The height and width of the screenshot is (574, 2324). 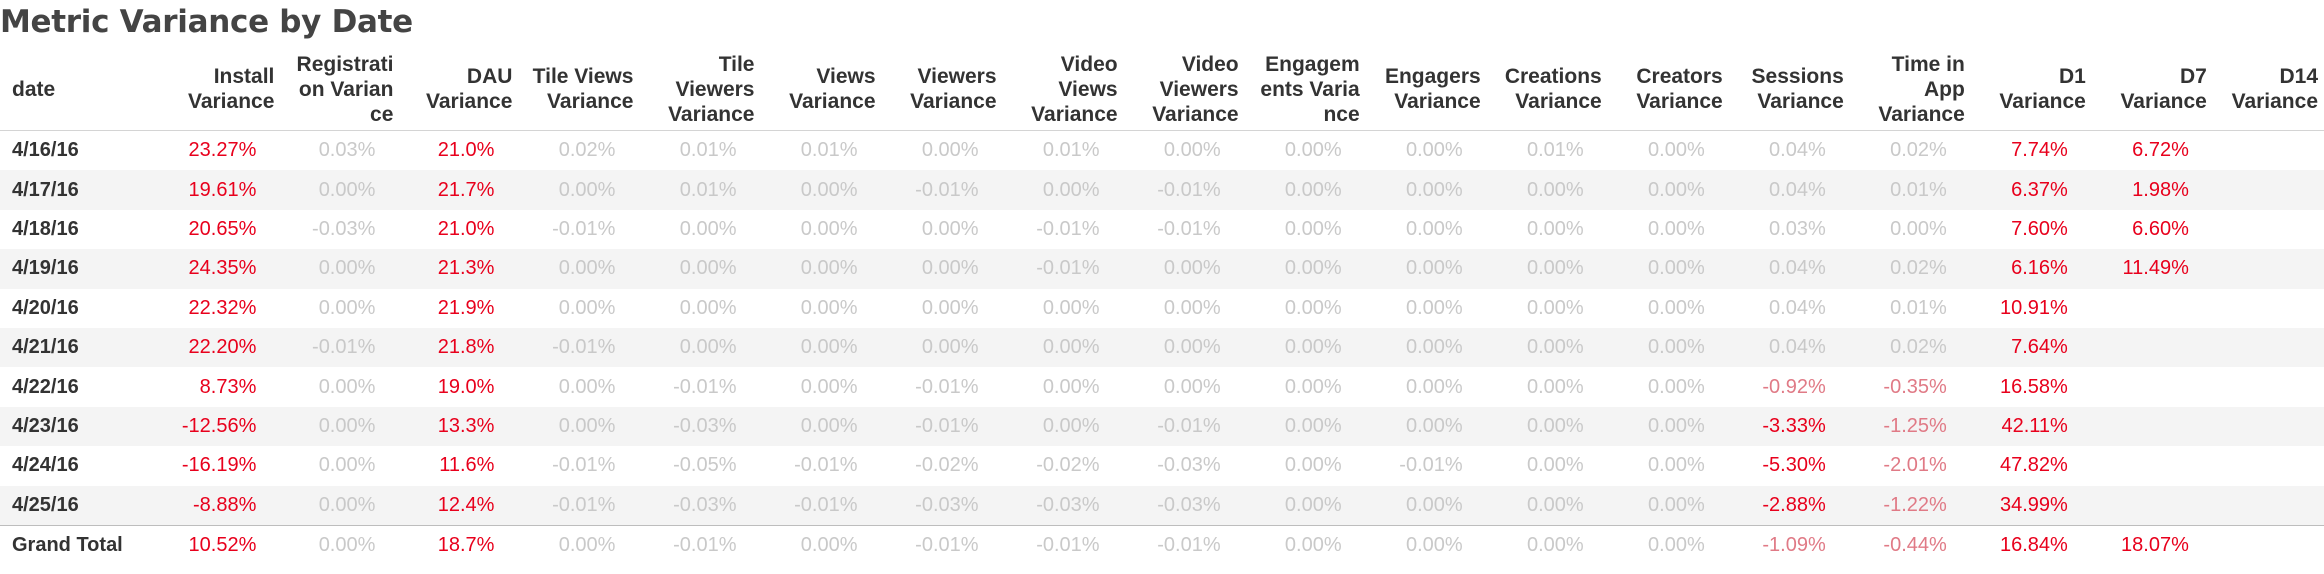 I want to click on column-header: Views Variance, so click(x=821, y=89).